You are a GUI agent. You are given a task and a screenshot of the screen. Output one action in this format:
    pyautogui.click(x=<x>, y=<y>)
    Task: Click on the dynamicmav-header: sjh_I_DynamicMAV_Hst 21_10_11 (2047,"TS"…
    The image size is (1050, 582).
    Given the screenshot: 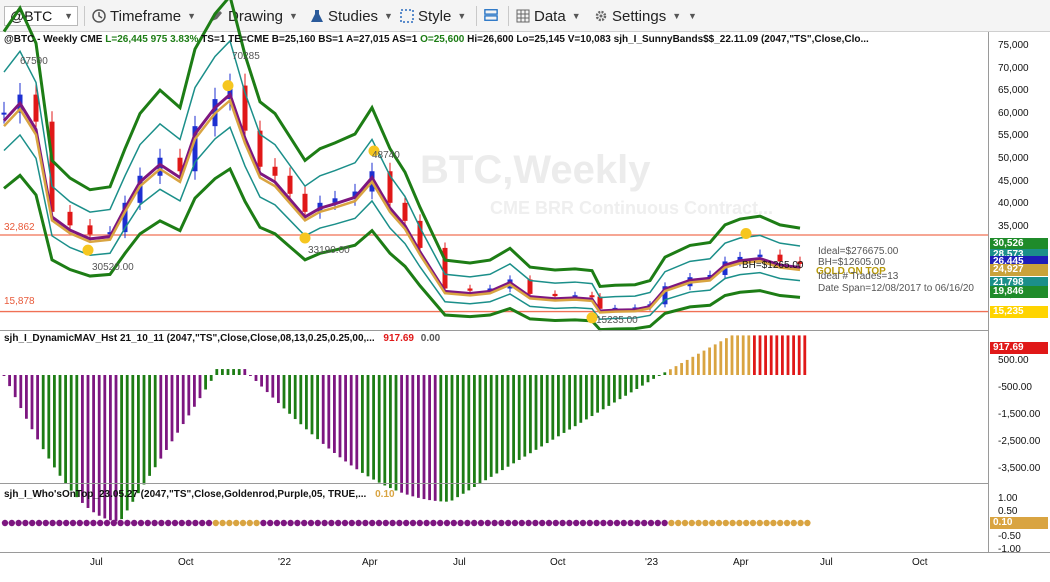 What is the action you would take?
    pyautogui.click(x=222, y=338)
    